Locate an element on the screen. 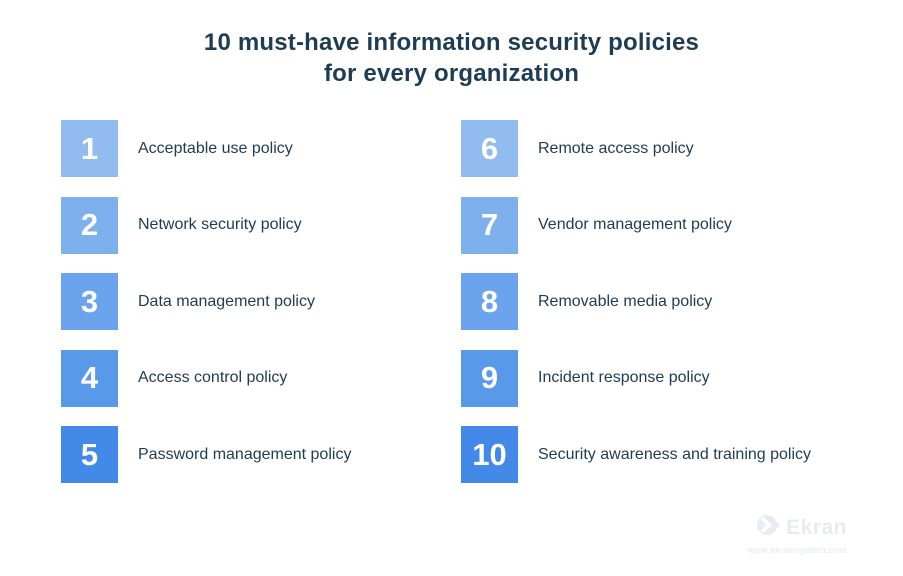  policy-number-badge: 7 is located at coordinates (489, 225).